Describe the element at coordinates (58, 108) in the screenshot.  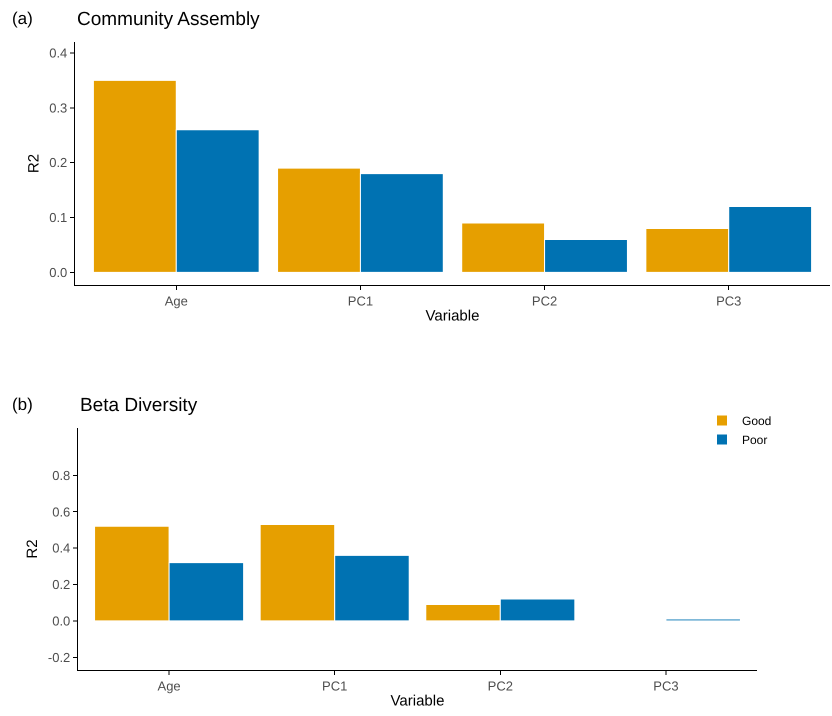
I see `y-tick-label: 0.3` at that location.